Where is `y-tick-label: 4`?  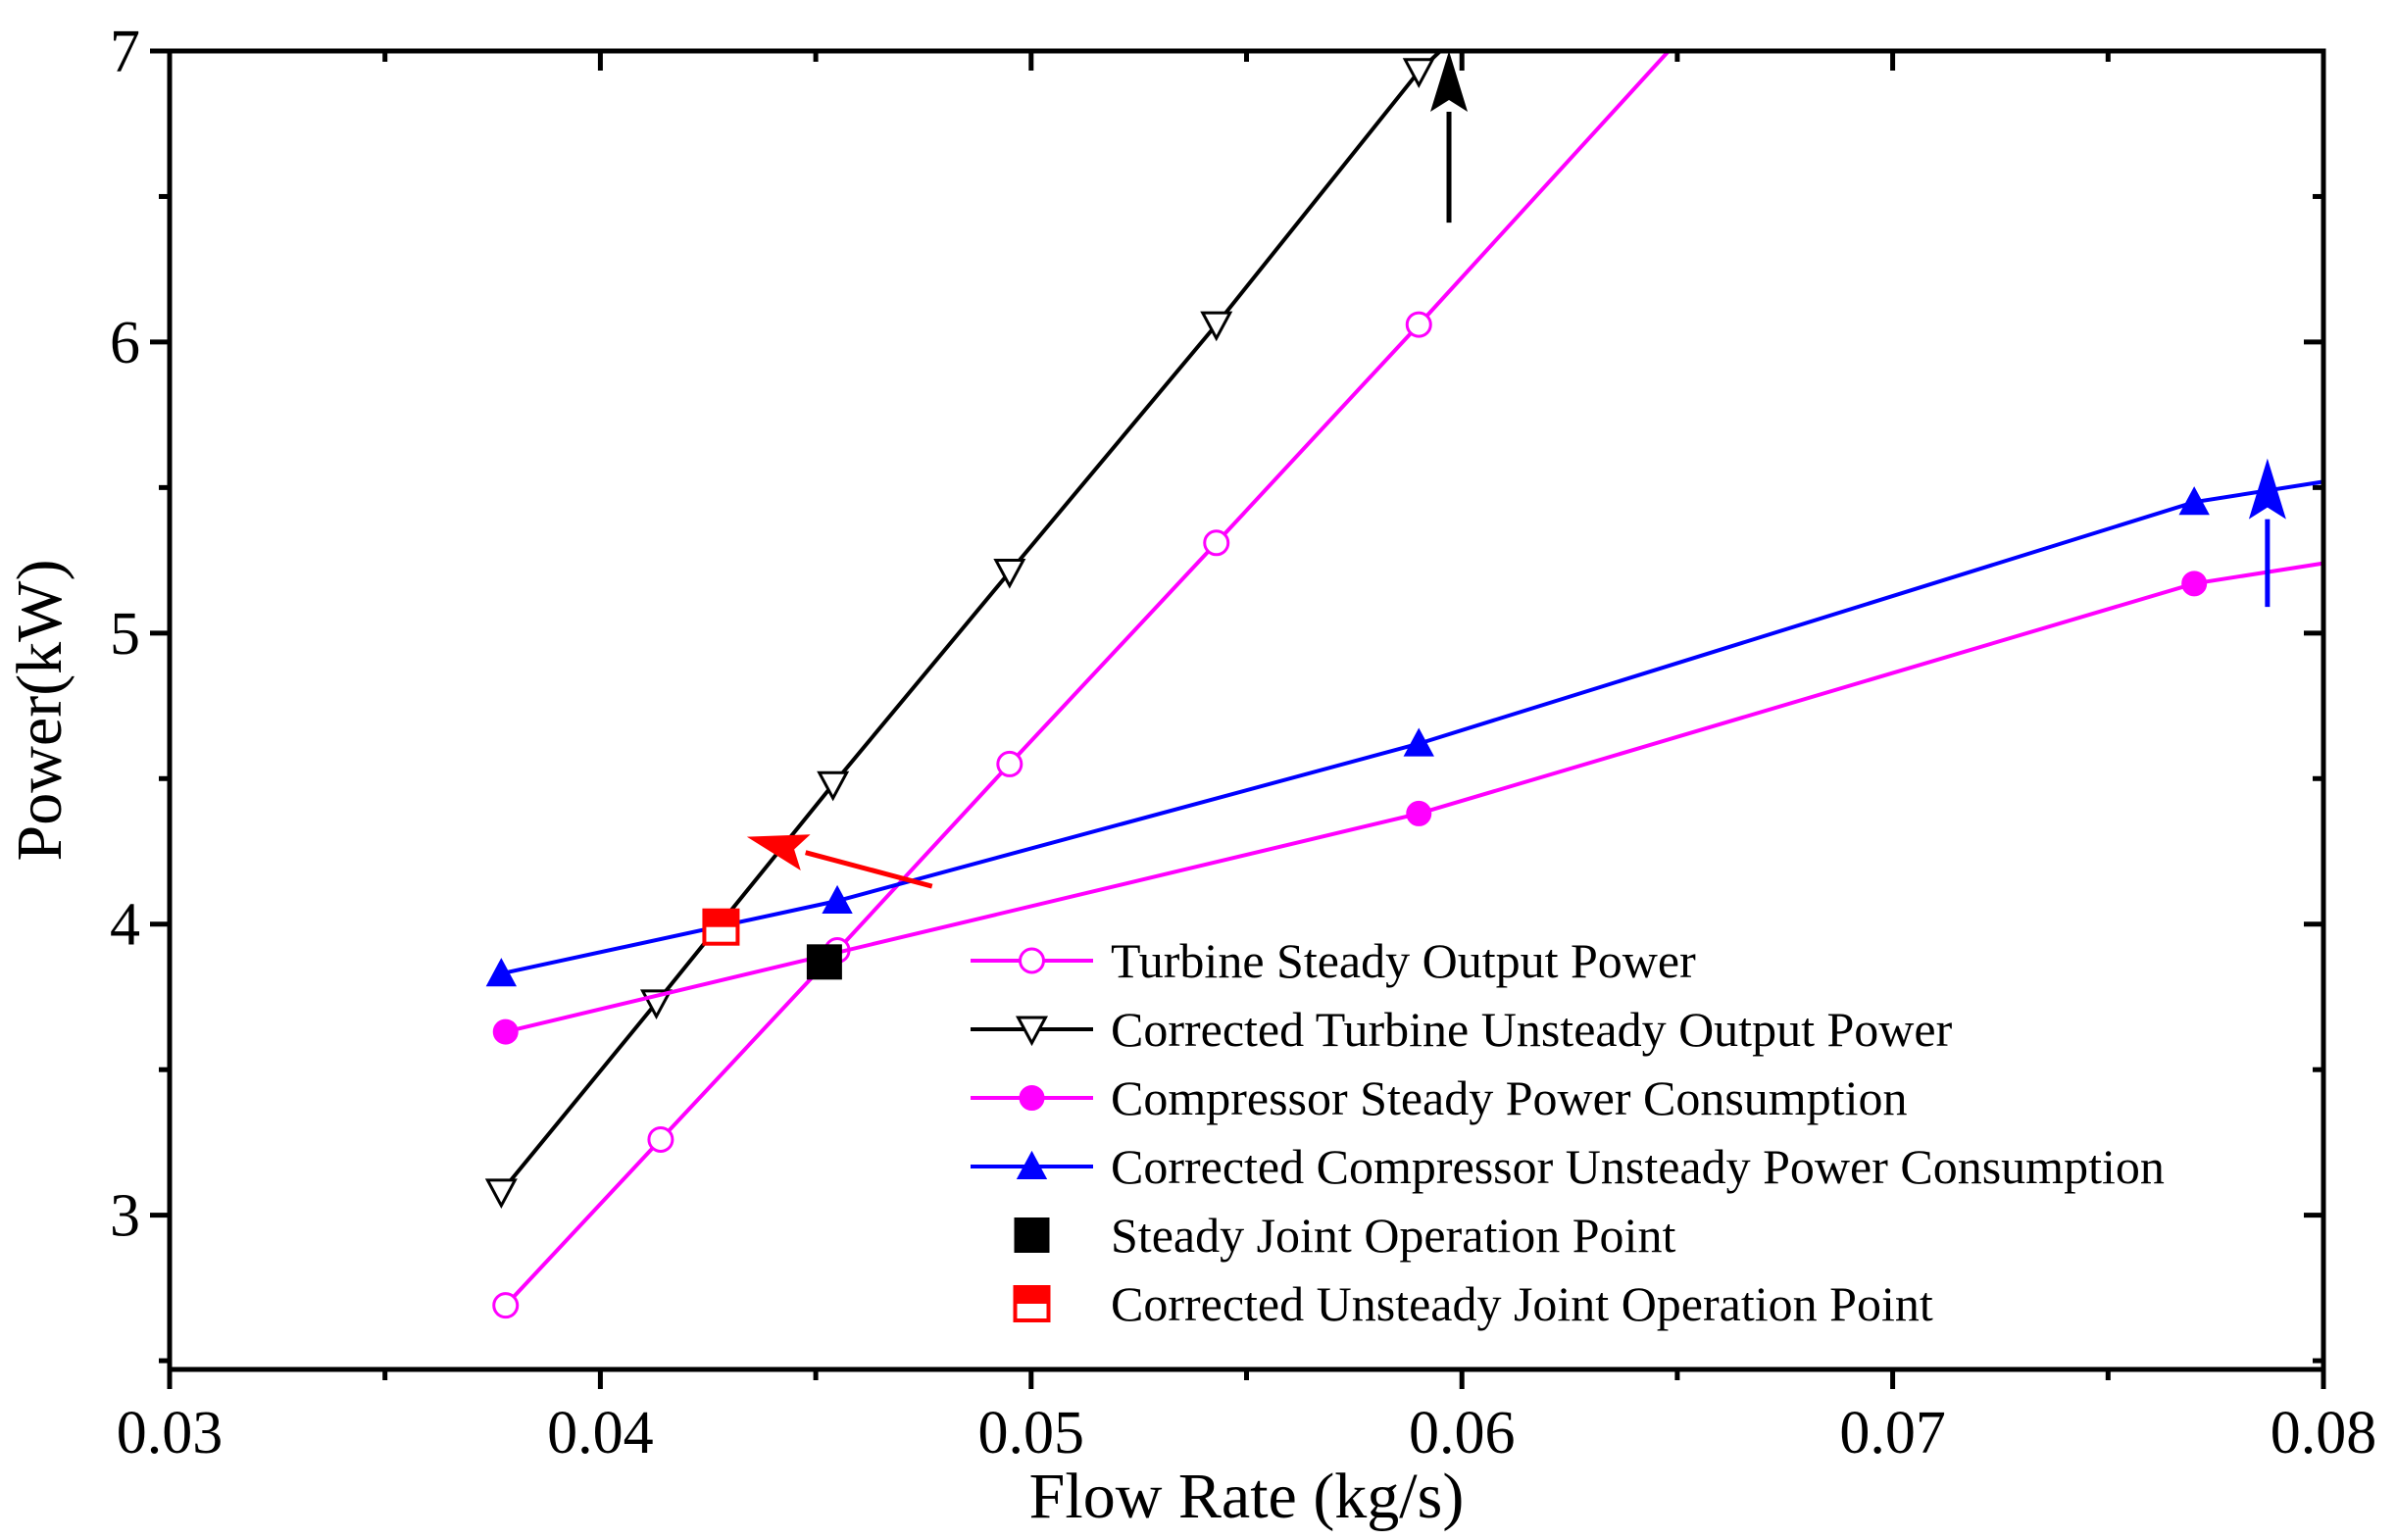
y-tick-label: 4 is located at coordinates (125, 926).